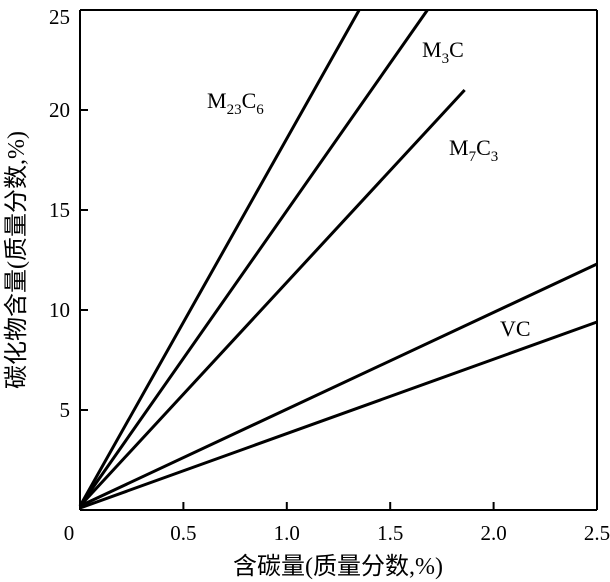 The image size is (610, 582). Describe the element at coordinates (473, 157) in the screenshot. I see `m7c3-sub1: 7` at that location.